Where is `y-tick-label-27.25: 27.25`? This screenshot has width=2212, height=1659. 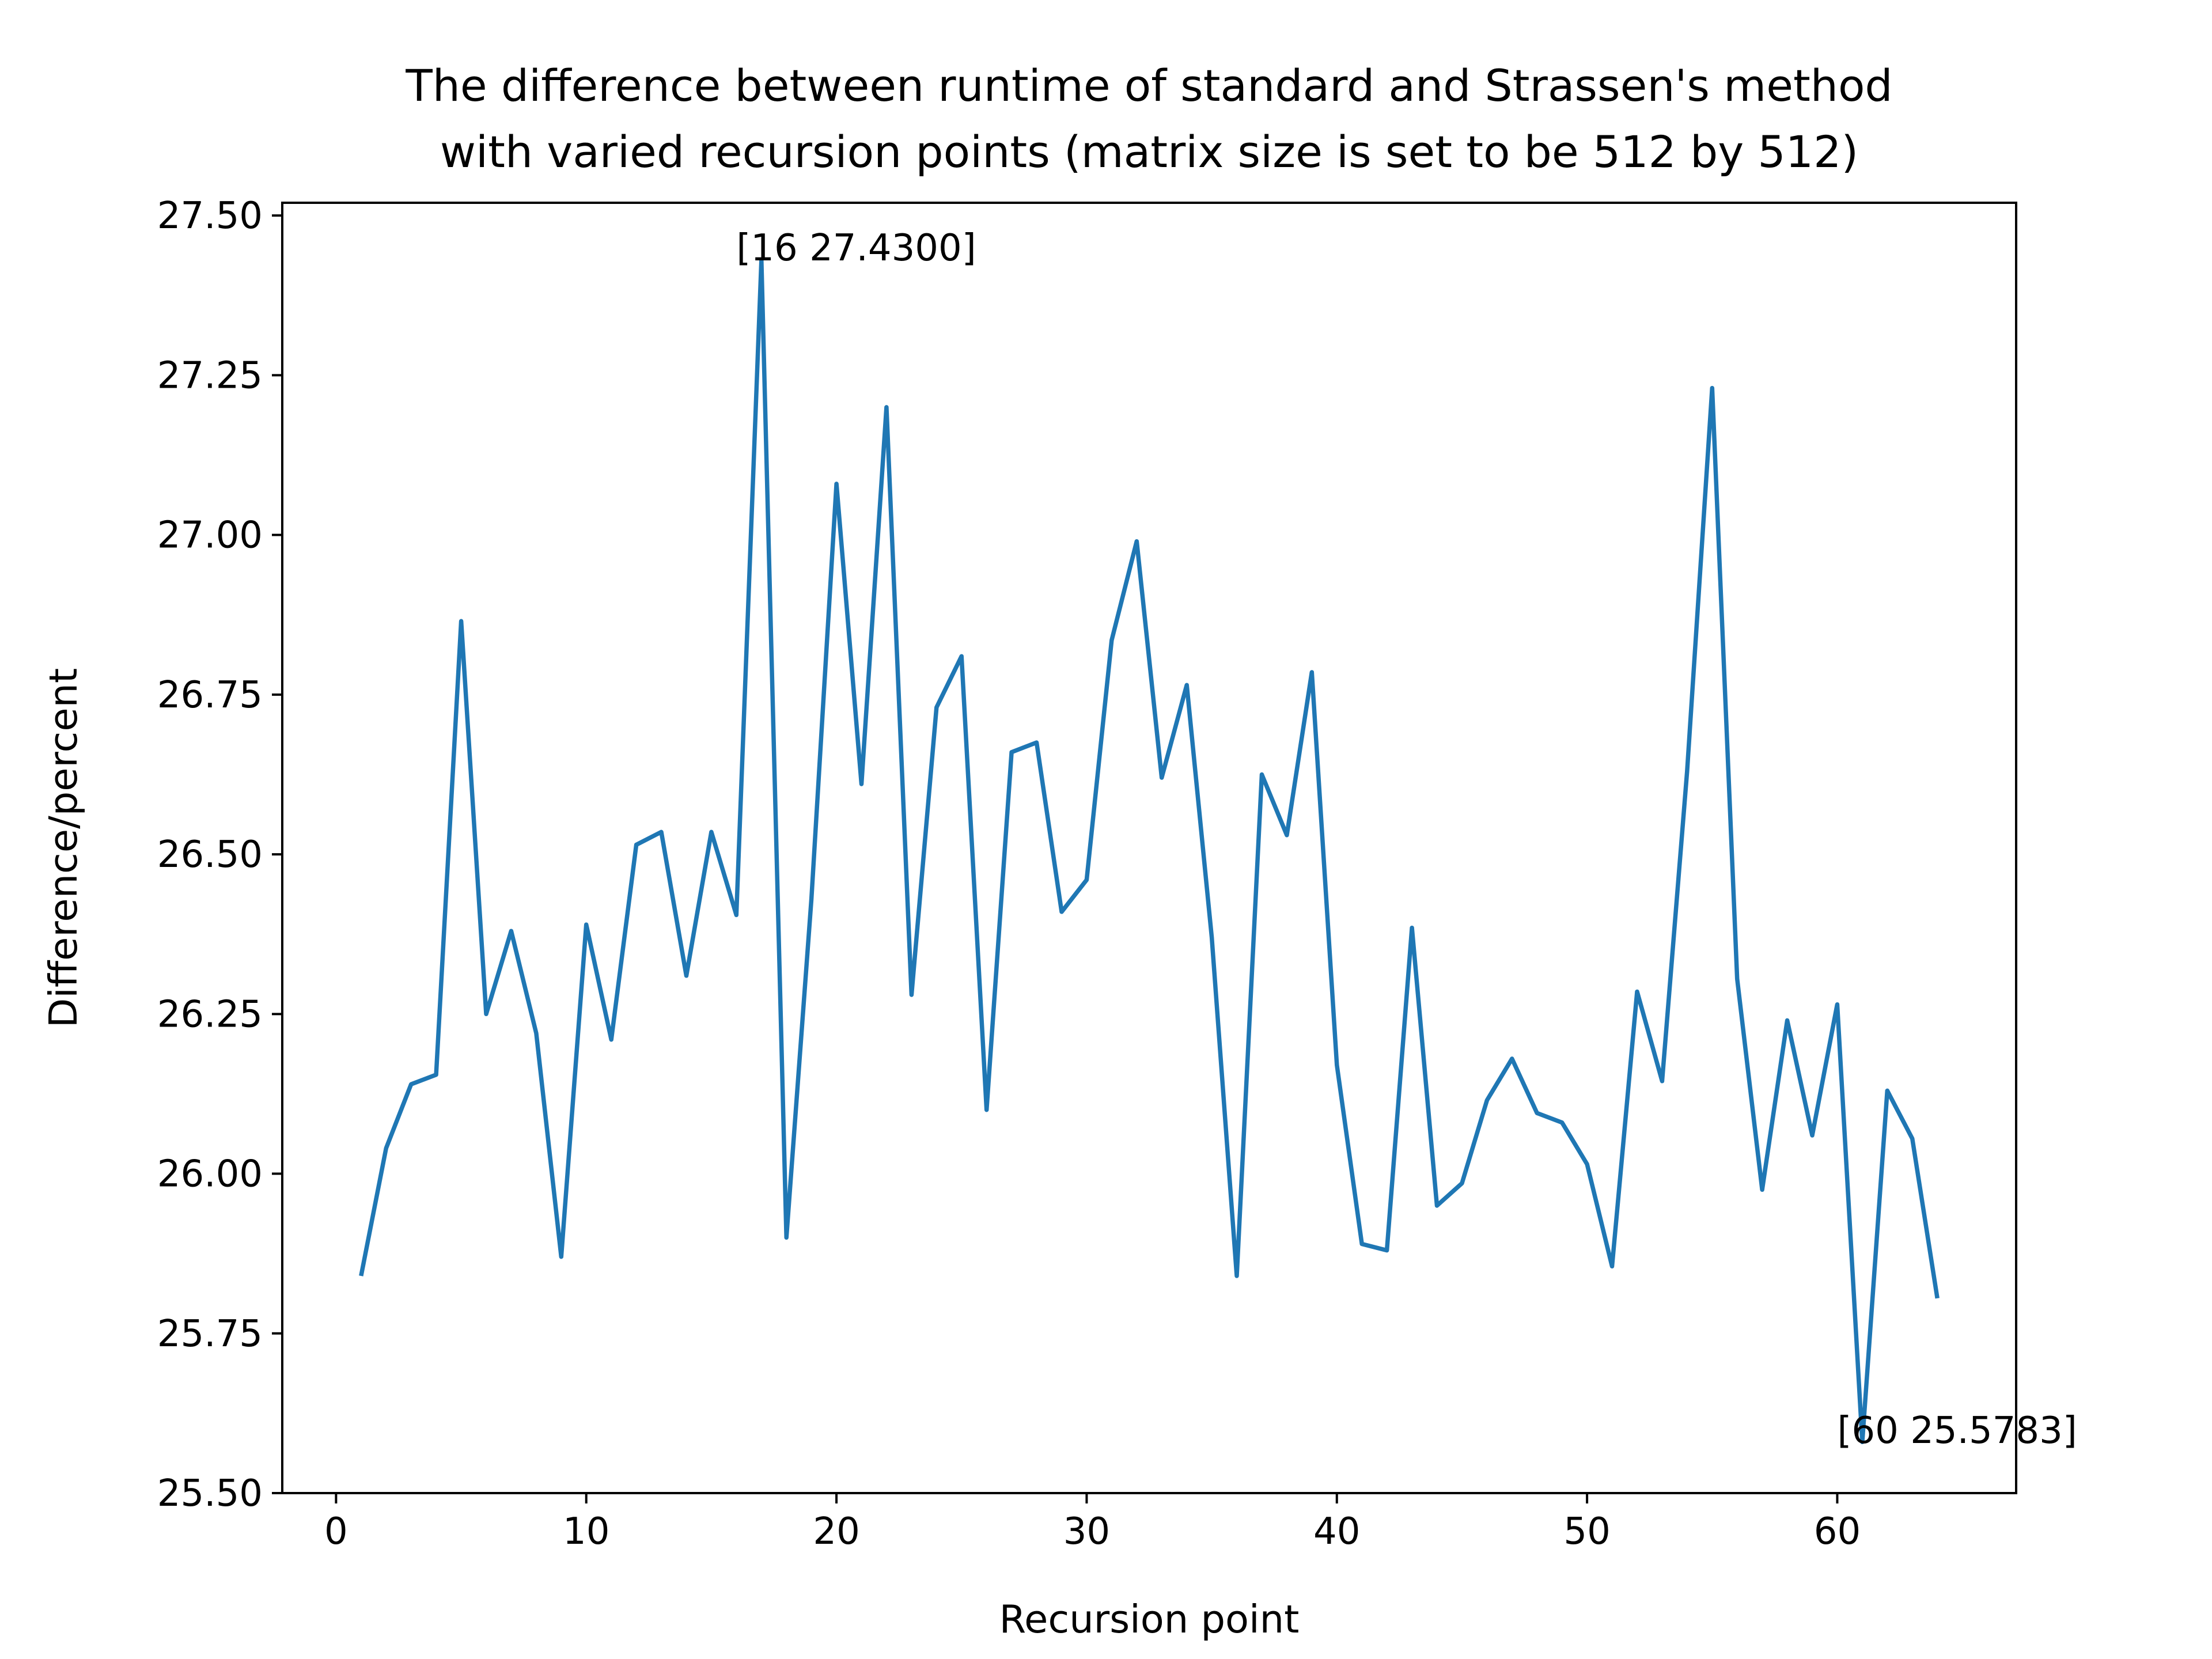
y-tick-label-27.25: 27.25 is located at coordinates (210, 375).